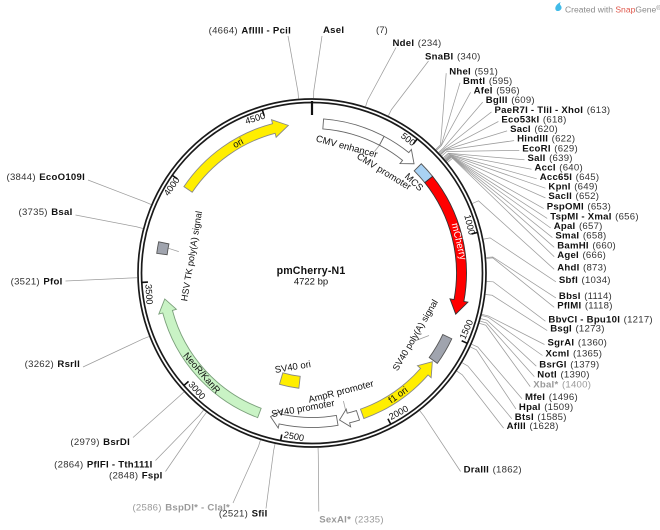 The image size is (660, 530). Describe the element at coordinates (238, 143) in the screenshot. I see `svg-text: ori` at that location.